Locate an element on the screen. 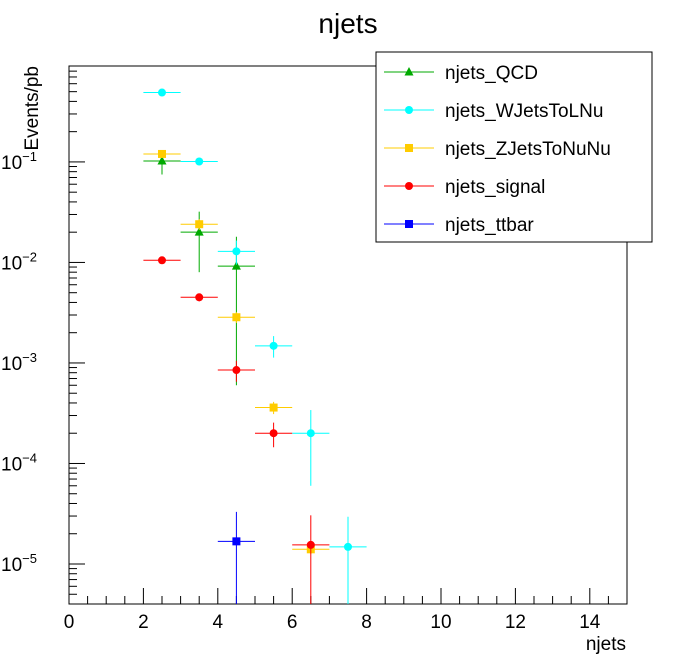 The image size is (696, 672). y-tick-exponent: −1 is located at coordinates (29, 156).